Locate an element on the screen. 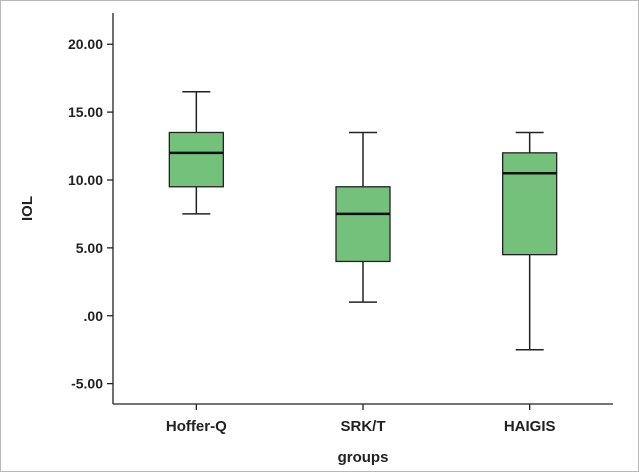 This screenshot has height=473, width=639. box-hoffer-q is located at coordinates (196, 152).